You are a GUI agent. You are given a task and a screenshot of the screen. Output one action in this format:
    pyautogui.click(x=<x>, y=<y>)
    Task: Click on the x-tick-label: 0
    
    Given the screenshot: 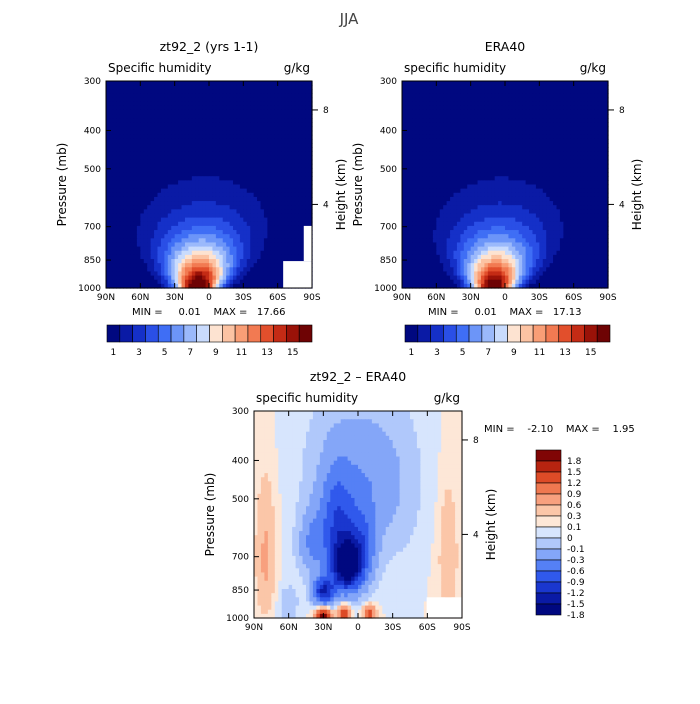 What is the action you would take?
    pyautogui.click(x=209, y=298)
    